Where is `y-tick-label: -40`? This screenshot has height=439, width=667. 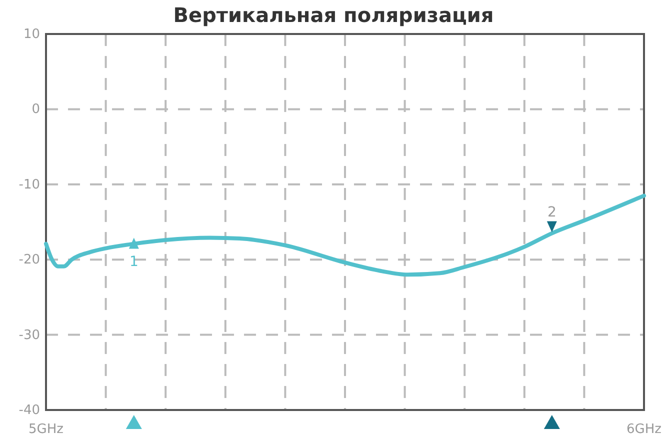 y-tick-label: -40 is located at coordinates (29, 410).